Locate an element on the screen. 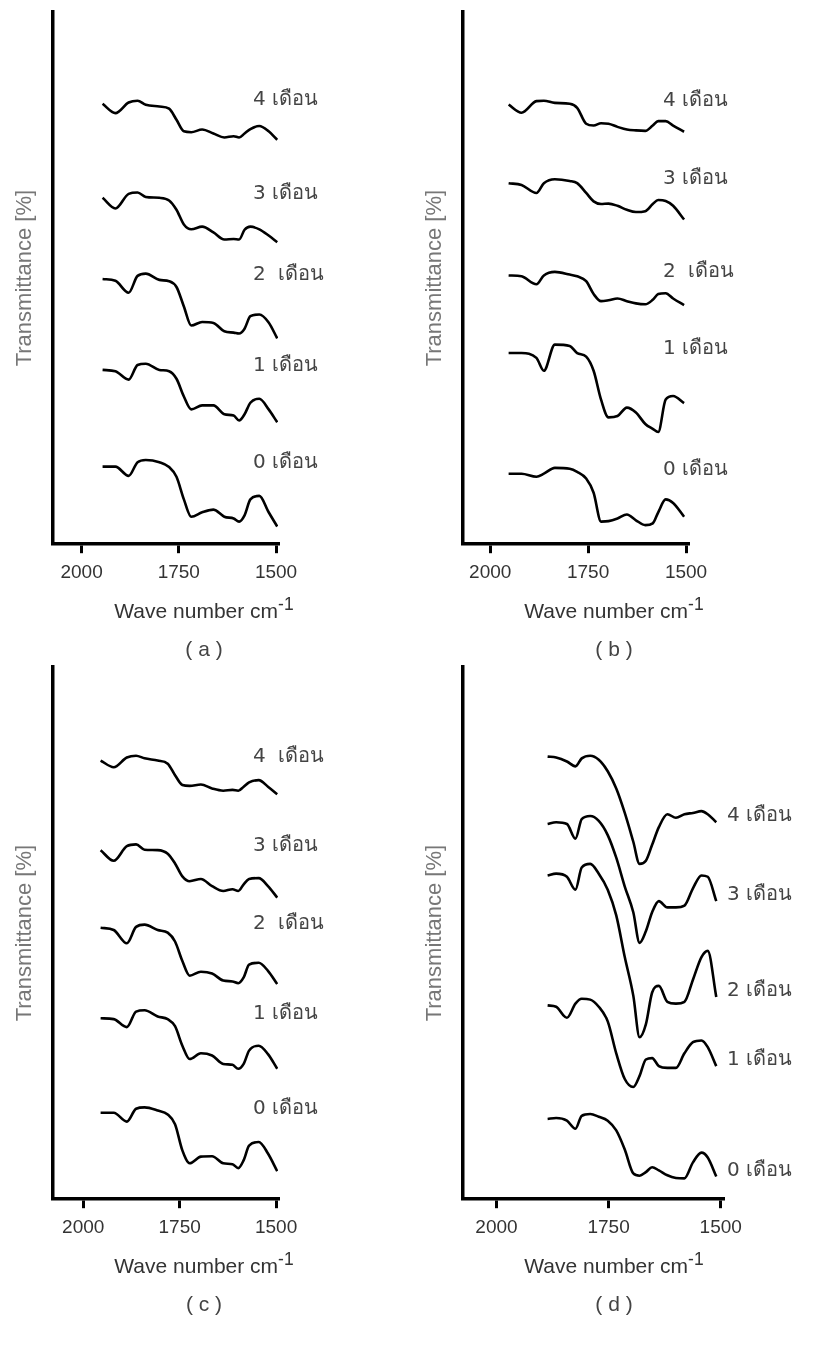  text: ( c ) is located at coordinates (204, 1304).